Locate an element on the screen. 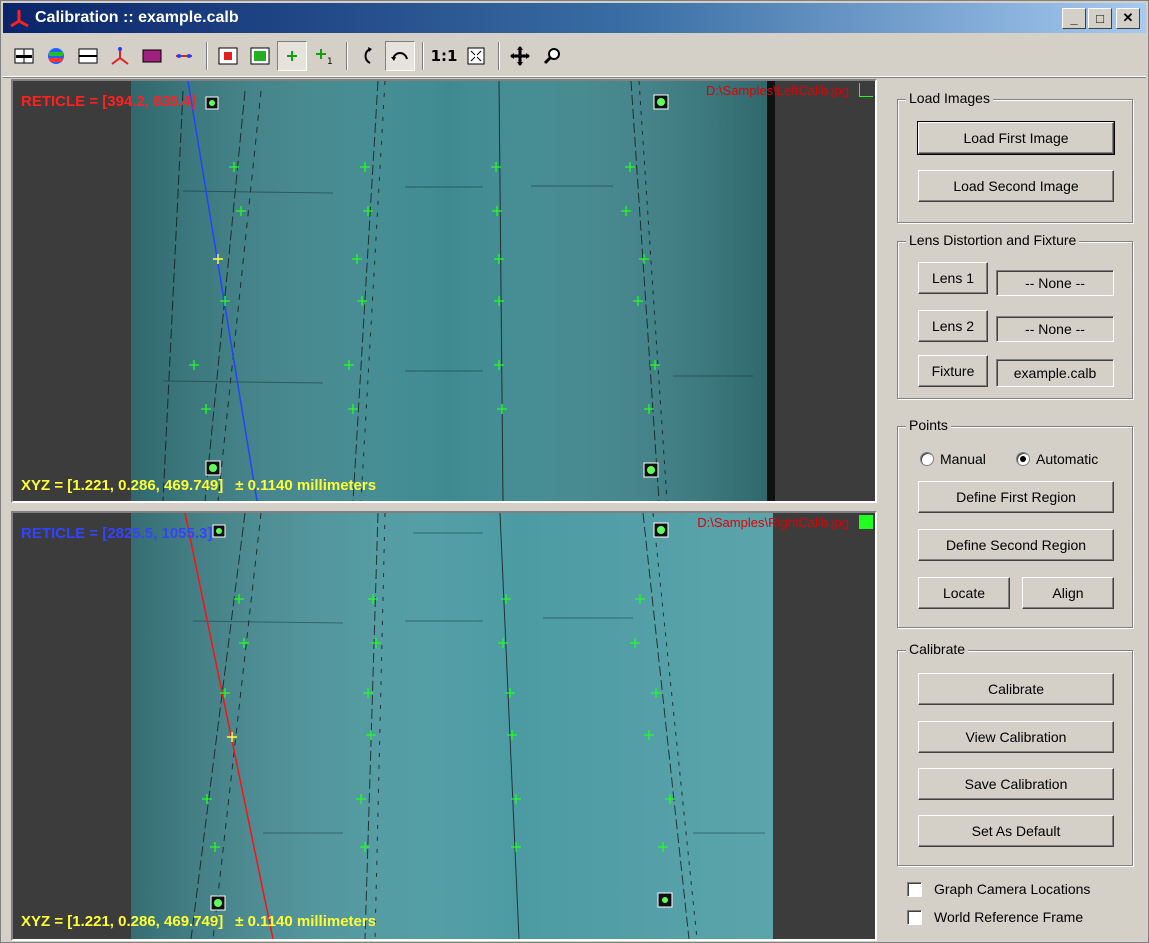 The width and height of the screenshot is (1149, 943). split-view-button is located at coordinates (24, 56).